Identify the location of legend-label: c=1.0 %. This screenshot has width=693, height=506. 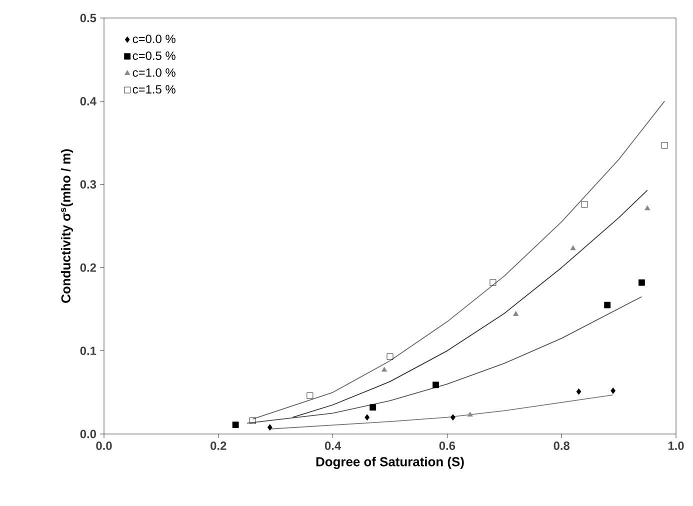
(154, 72).